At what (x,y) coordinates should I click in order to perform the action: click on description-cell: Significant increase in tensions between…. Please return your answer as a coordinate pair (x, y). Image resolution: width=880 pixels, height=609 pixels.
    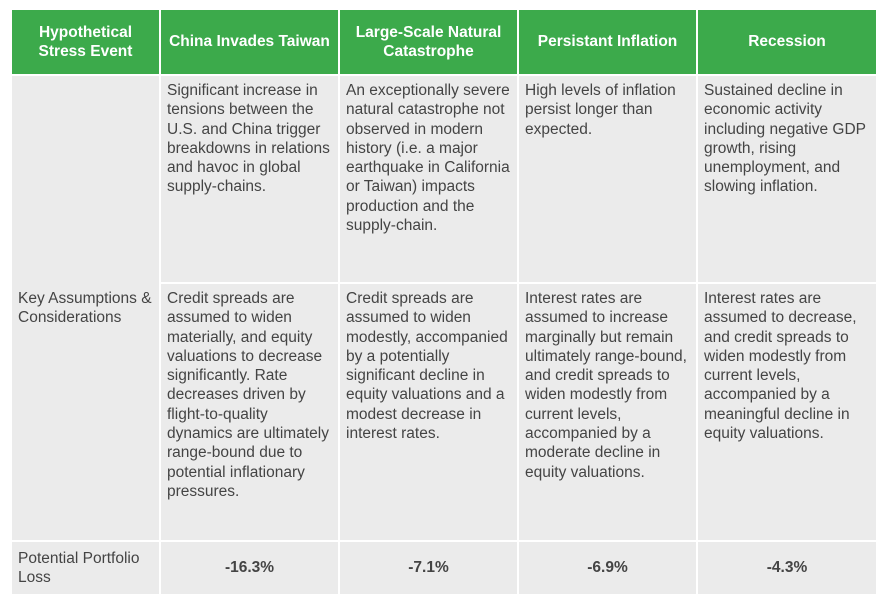
    Looking at the image, I should click on (249, 179).